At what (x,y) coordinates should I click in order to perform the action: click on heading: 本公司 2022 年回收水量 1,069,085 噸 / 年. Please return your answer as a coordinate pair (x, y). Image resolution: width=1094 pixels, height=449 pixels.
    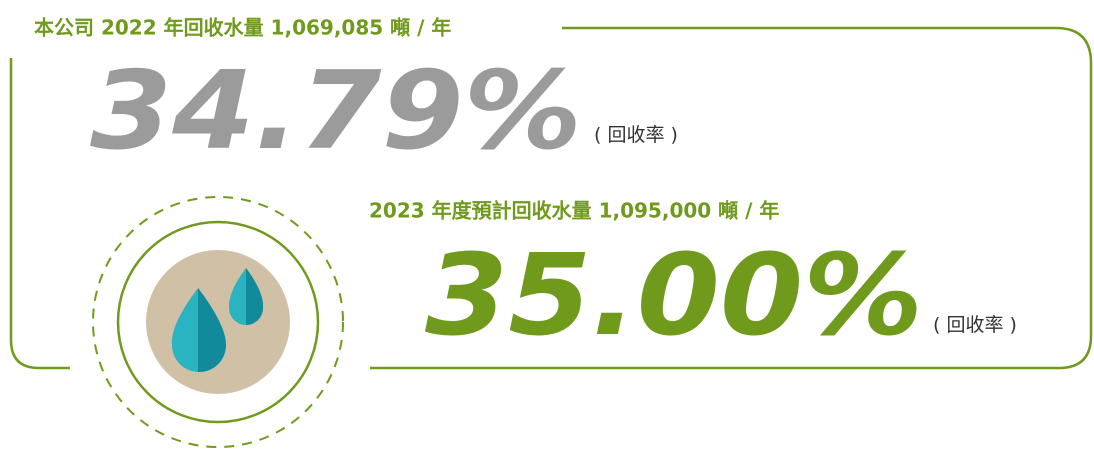
    Looking at the image, I should click on (242, 28).